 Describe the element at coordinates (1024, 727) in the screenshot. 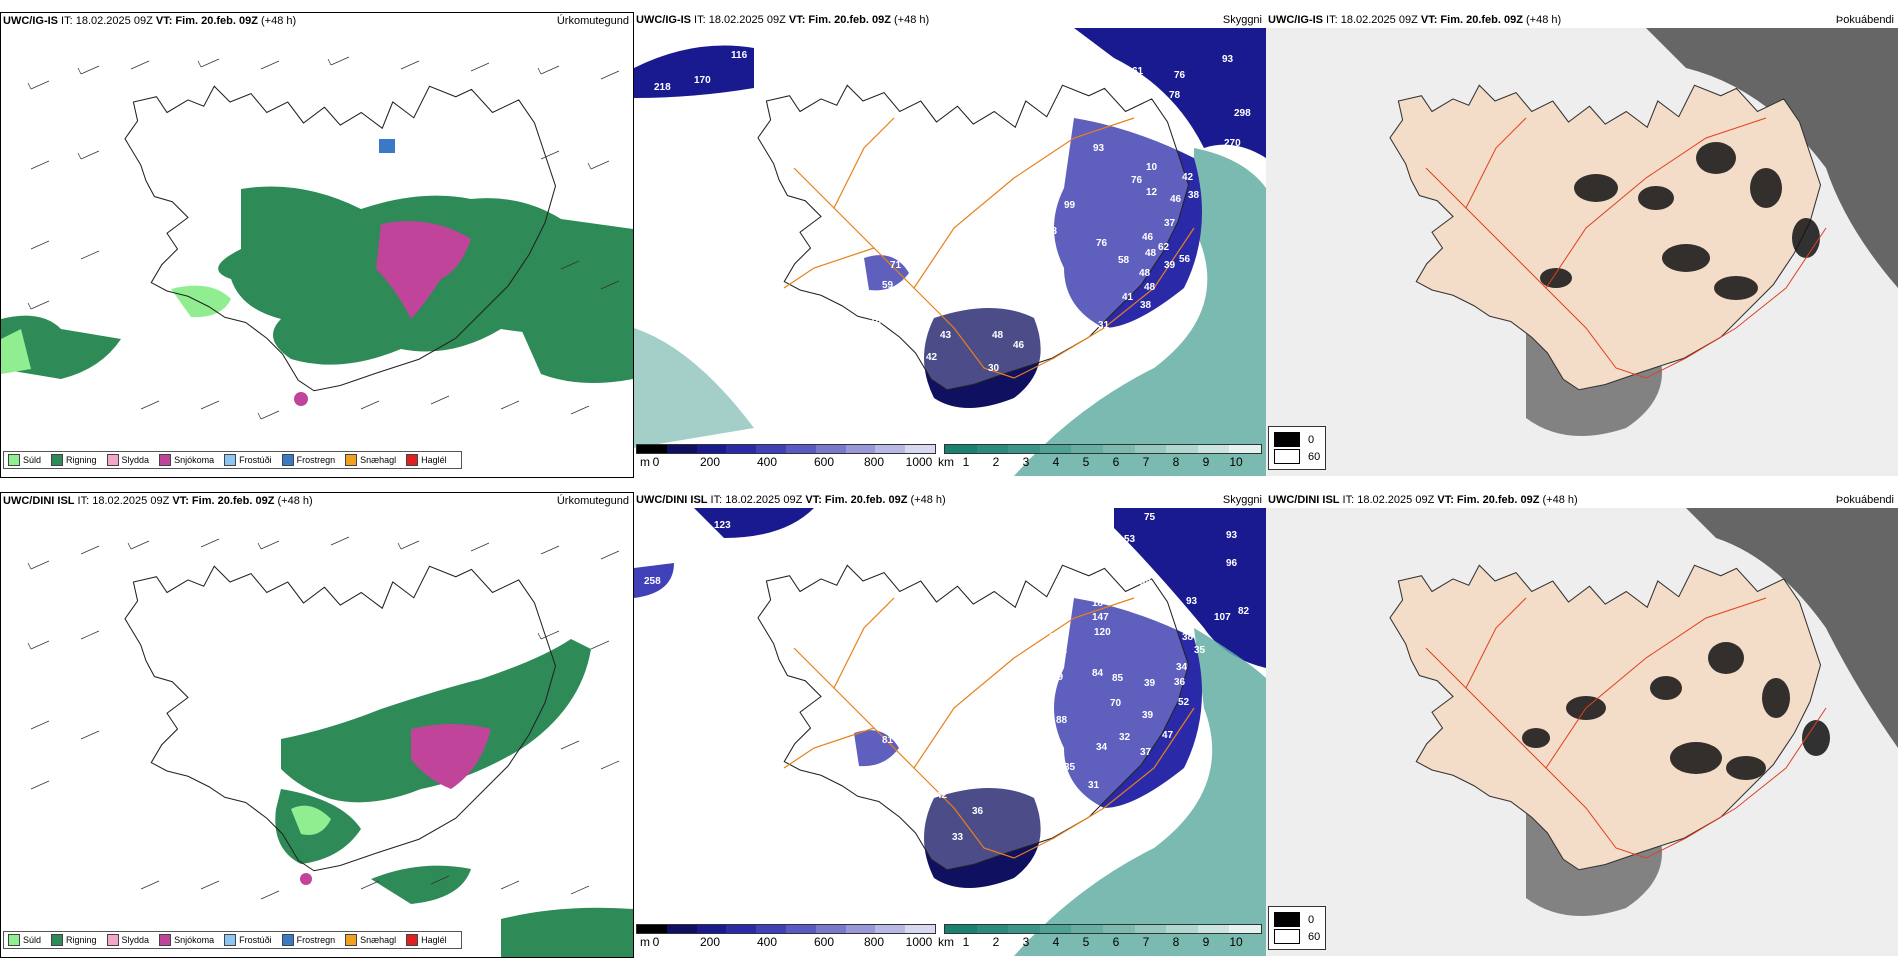

I see `svg-text: 130` at that location.